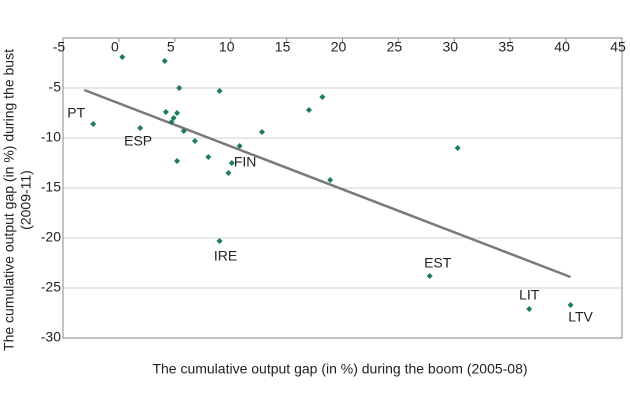 Image resolution: width=630 pixels, height=406 pixels. What do you see at coordinates (245, 162) in the screenshot?
I see `point-label: FIN` at bounding box center [245, 162].